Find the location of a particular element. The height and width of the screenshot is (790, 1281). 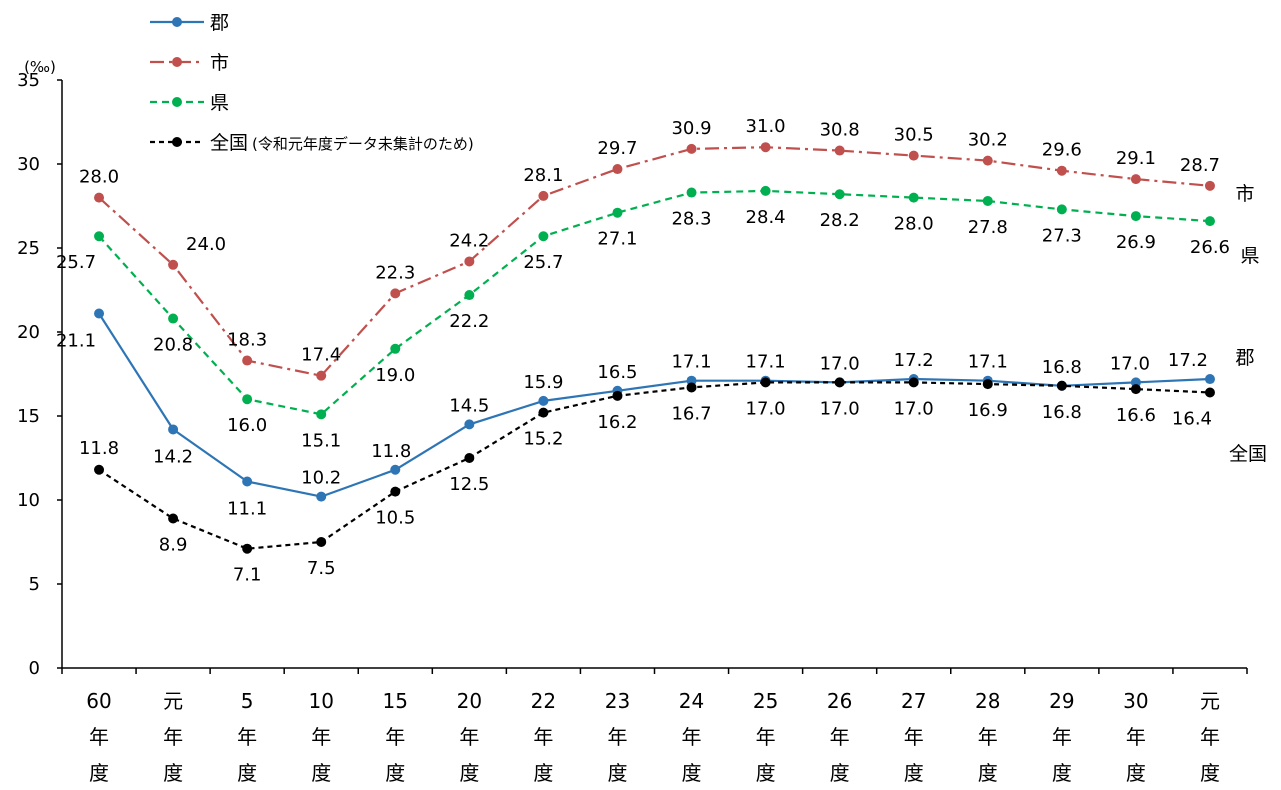

data-label: 15.1 is located at coordinates (321, 440).